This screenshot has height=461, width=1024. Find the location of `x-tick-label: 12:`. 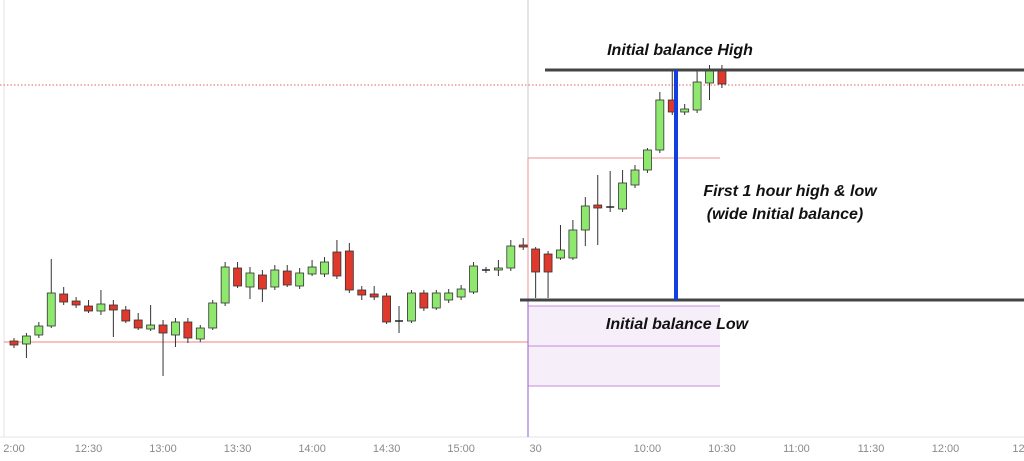

x-tick-label: 12: is located at coordinates (1018, 449).